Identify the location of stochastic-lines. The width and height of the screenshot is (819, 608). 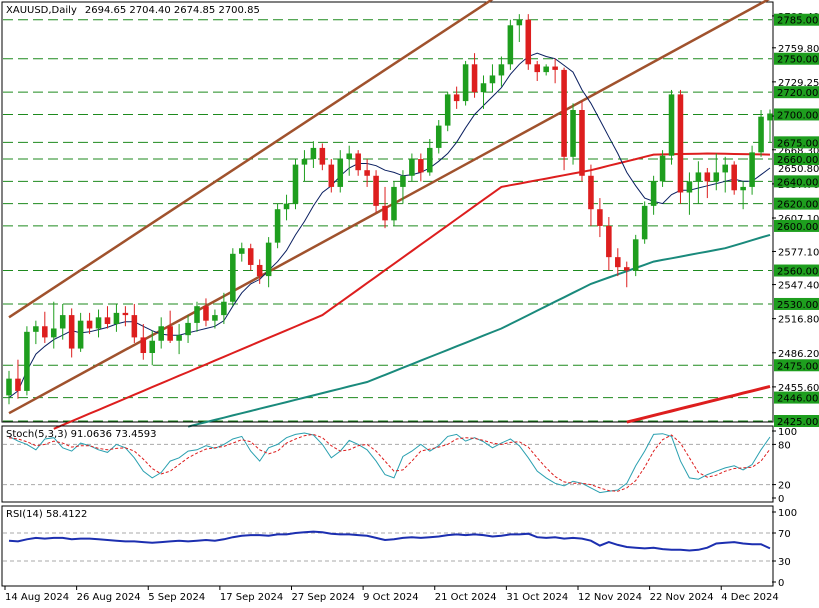
(389, 463).